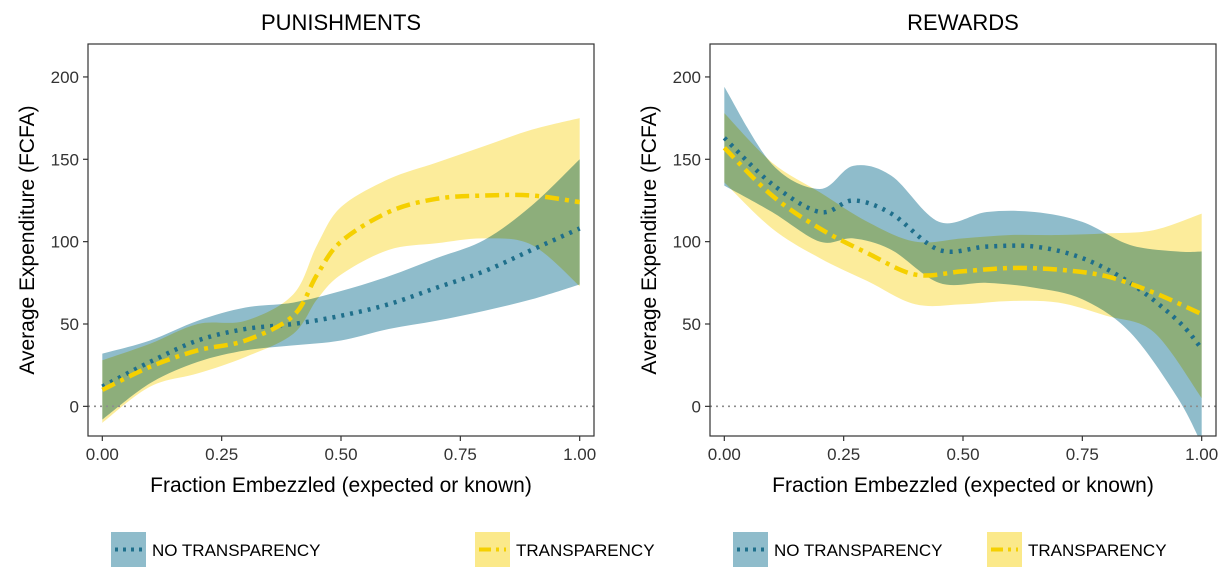 The image size is (1224, 572). What do you see at coordinates (950, 549) in the screenshot?
I see `rewards-legend: NO TRANSPARENCY TRANSPARENCY` at bounding box center [950, 549].